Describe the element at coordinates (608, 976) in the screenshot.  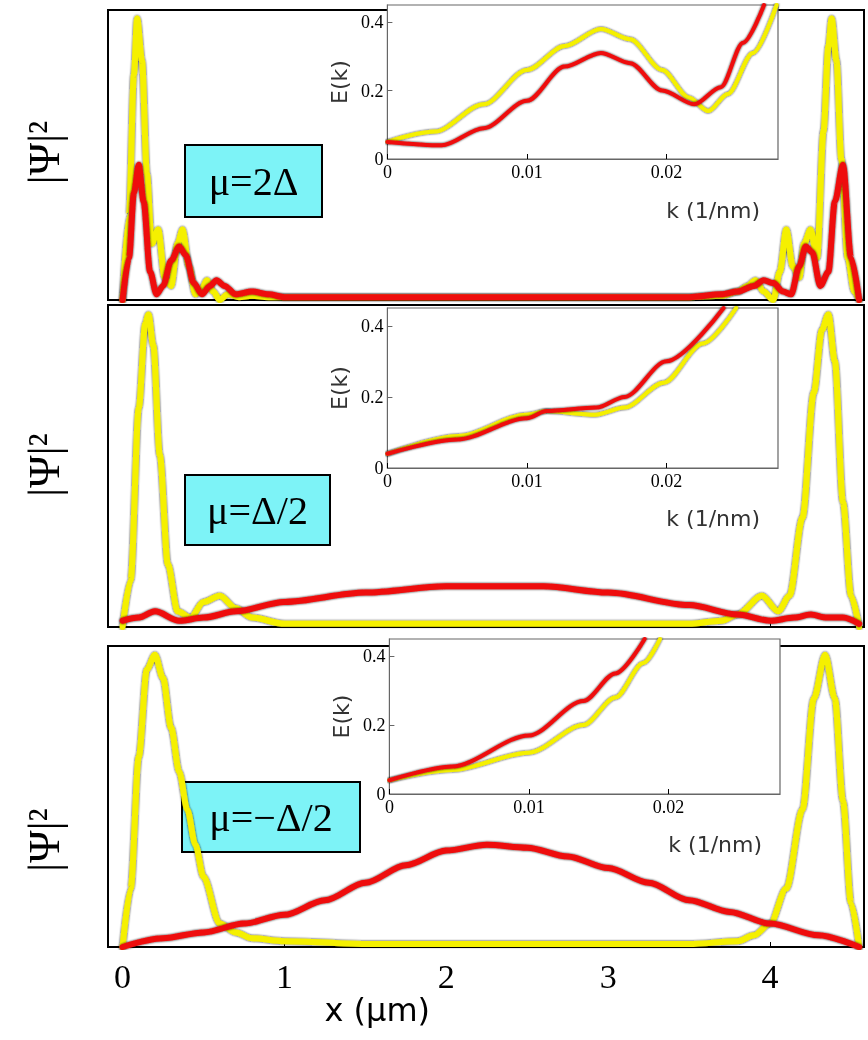
I see `x-tick-label: 3` at that location.